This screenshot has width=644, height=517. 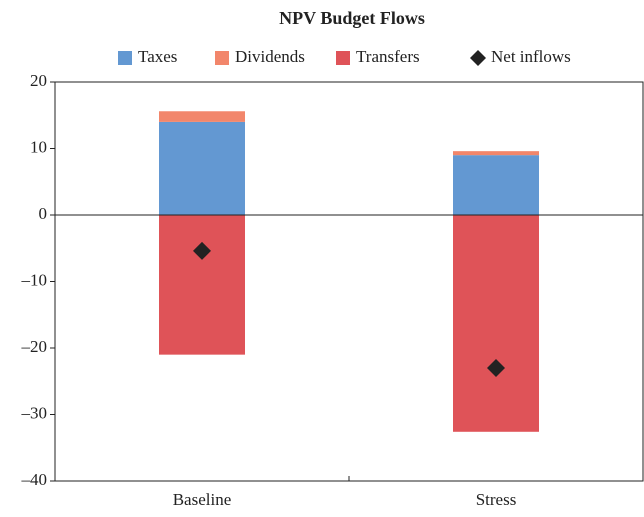 I want to click on x-tick-label: Baseline, so click(x=202, y=499).